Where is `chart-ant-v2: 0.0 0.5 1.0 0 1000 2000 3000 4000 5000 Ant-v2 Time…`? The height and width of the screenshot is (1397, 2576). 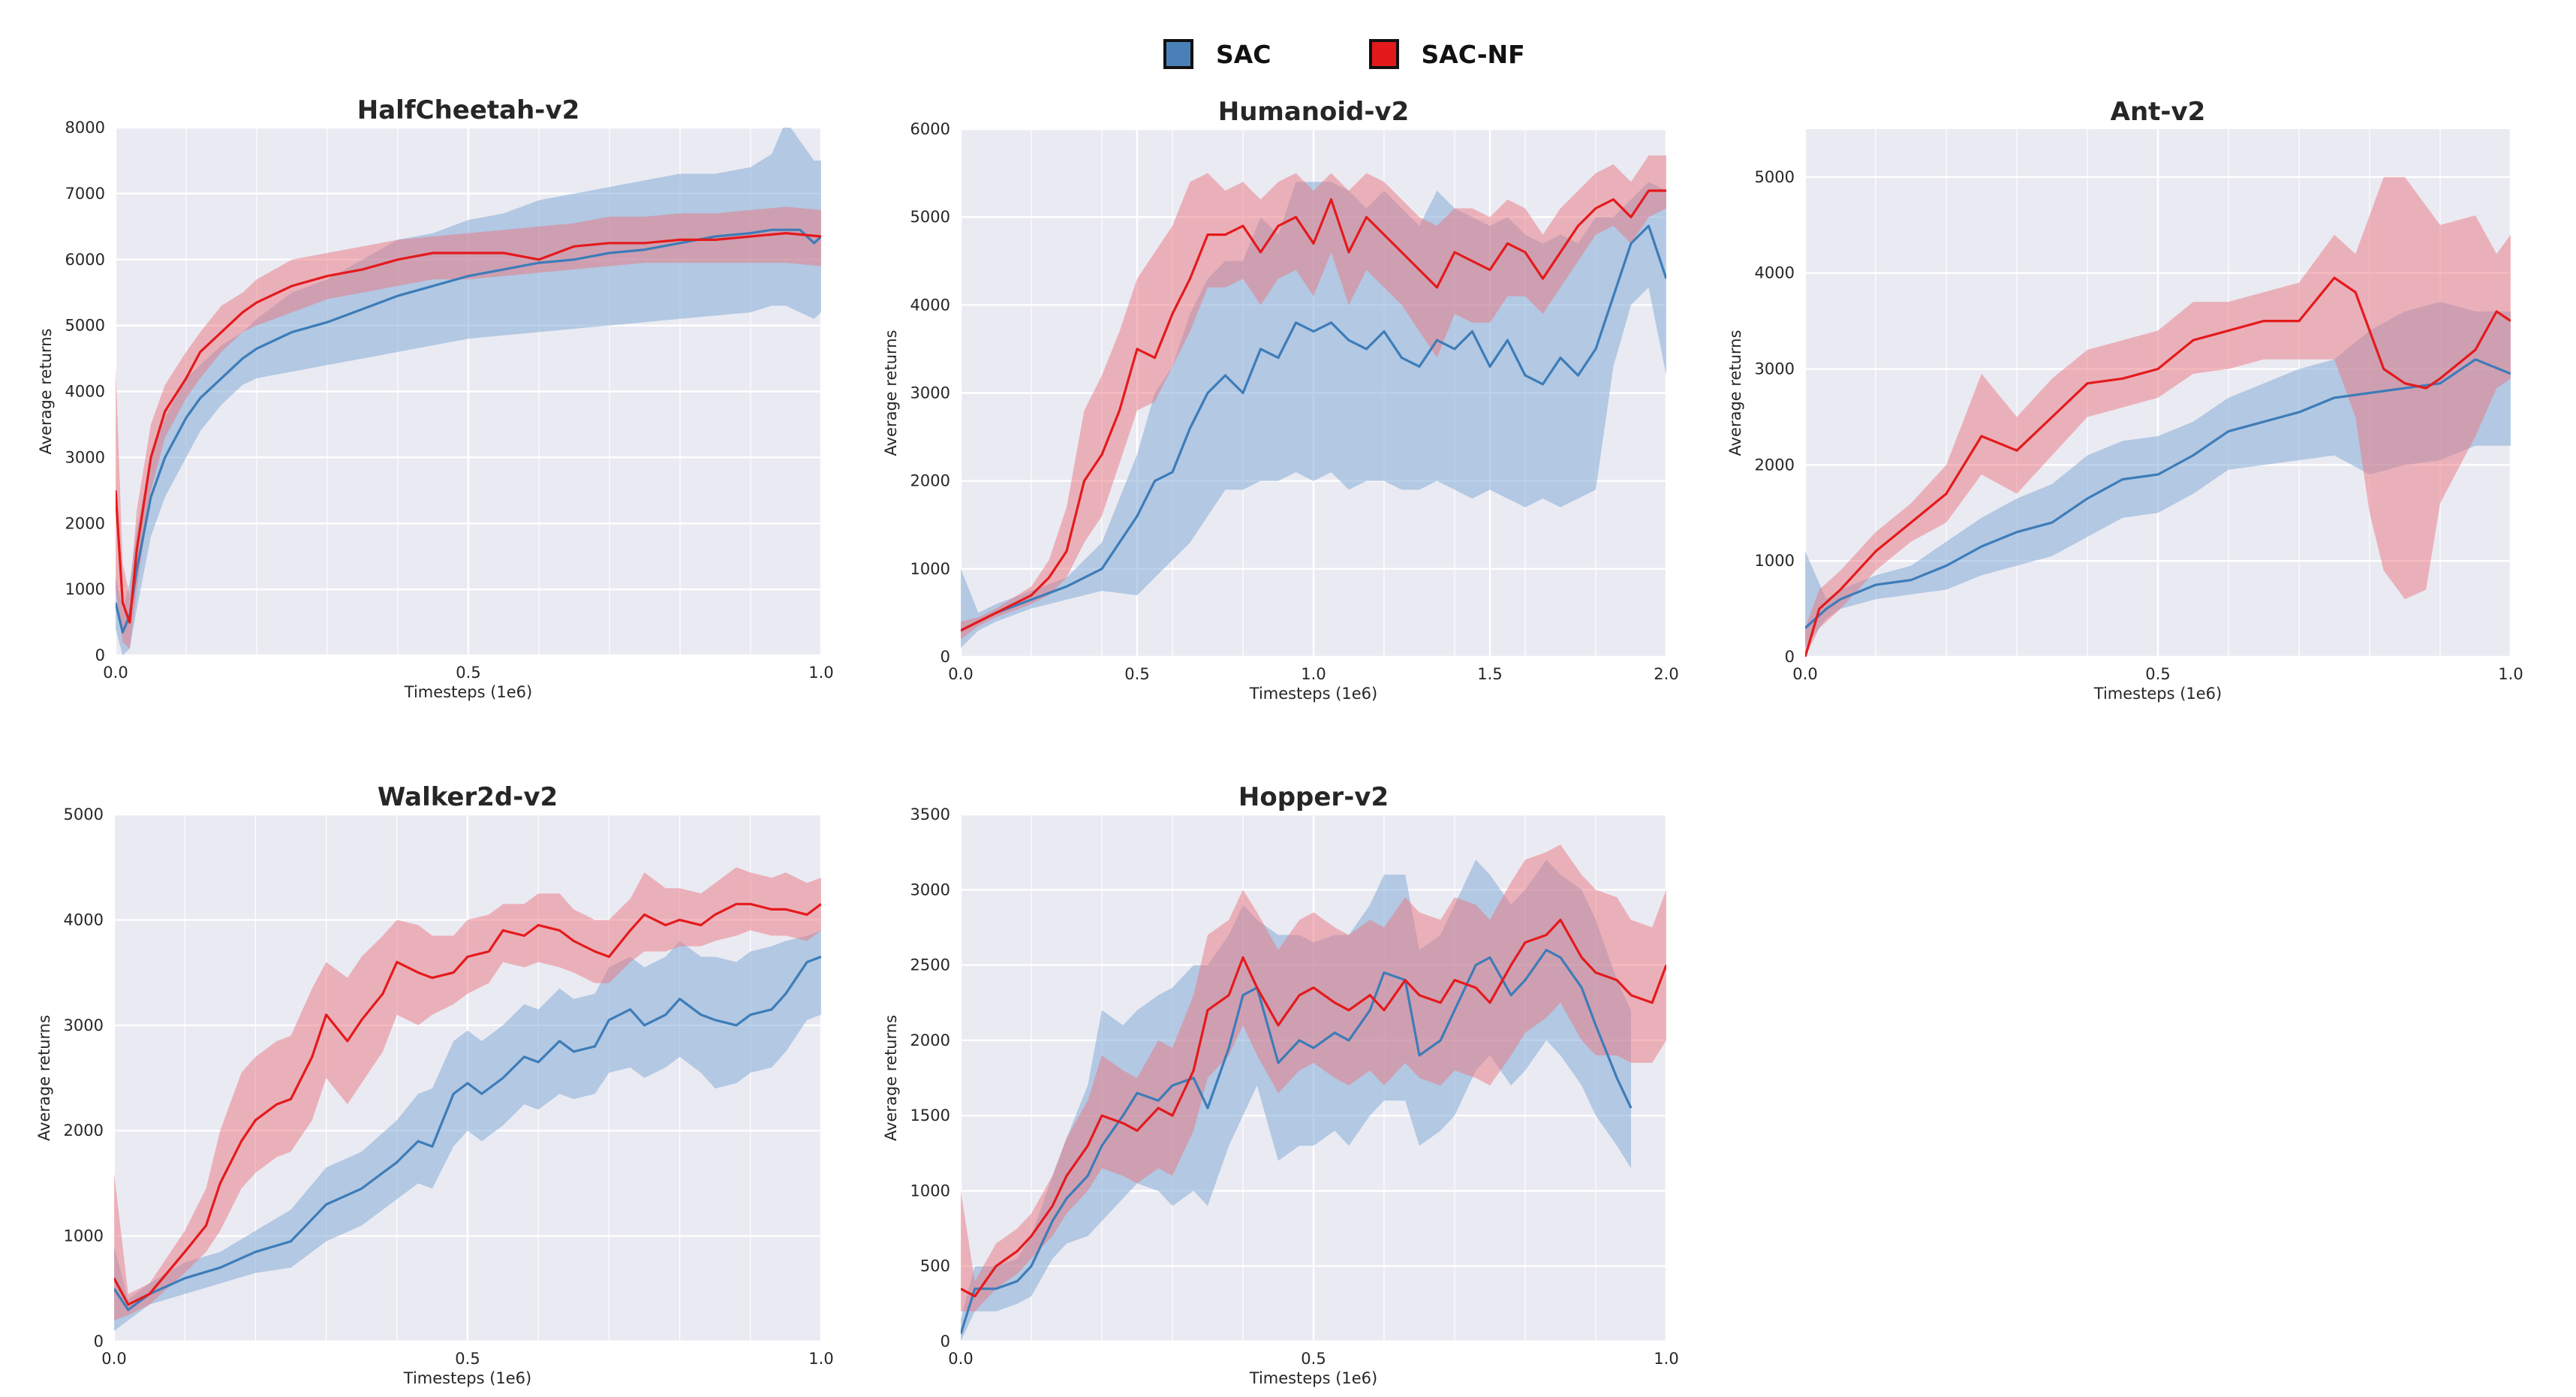
chart-ant-v2: 0.0 0.5 1.0 0 1000 2000 3000 4000 5000 Ant-v2 Time… is located at coordinates (2124, 400).